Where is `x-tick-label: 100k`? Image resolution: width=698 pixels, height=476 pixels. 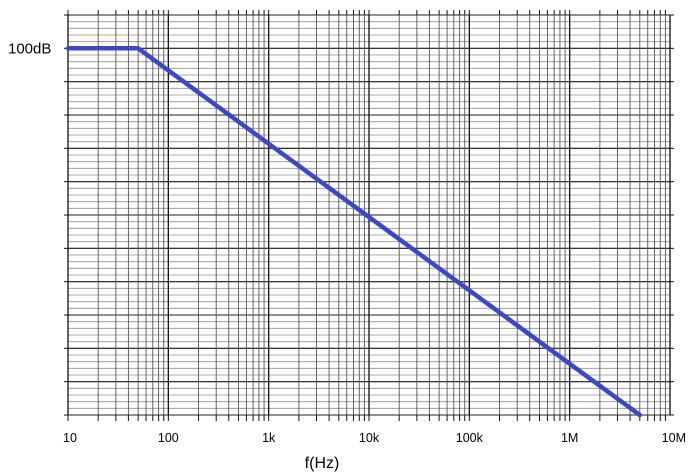 x-tick-label: 100k is located at coordinates (470, 438).